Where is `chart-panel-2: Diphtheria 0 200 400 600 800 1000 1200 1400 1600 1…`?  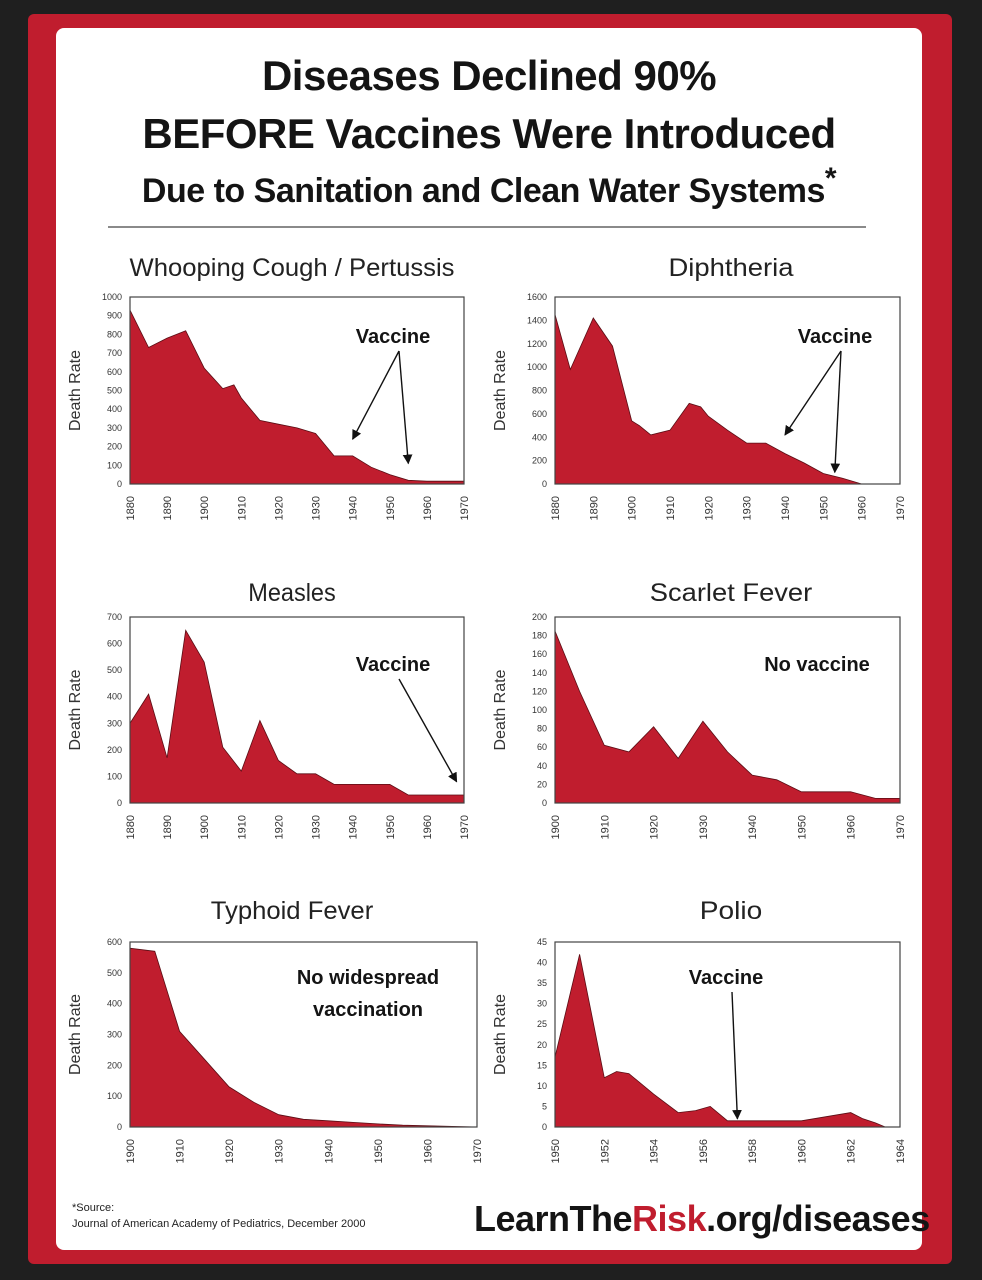
chart-panel-2: Diphtheria 0 200 400 600 800 1000 1200 1400 1600 1… is located at coordinates (699, 387).